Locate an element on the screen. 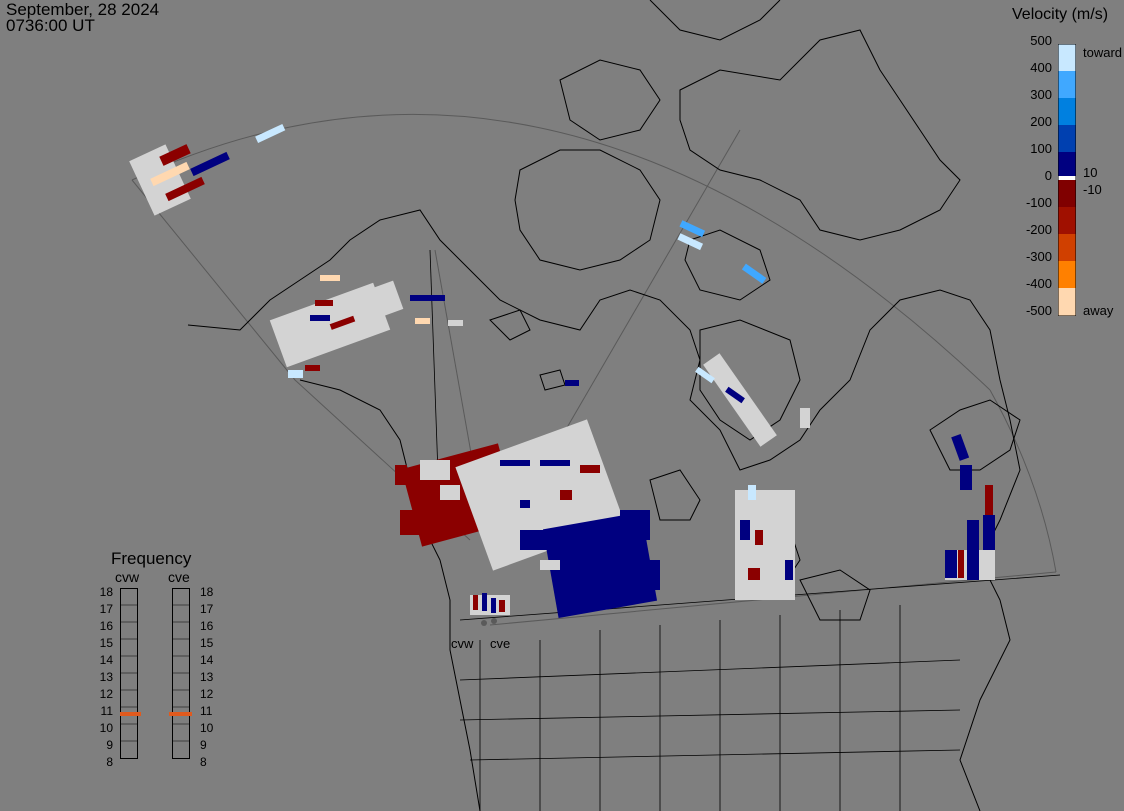 This screenshot has height=811, width=1124. echo-region-alaska-west is located at coordinates (207, 169).